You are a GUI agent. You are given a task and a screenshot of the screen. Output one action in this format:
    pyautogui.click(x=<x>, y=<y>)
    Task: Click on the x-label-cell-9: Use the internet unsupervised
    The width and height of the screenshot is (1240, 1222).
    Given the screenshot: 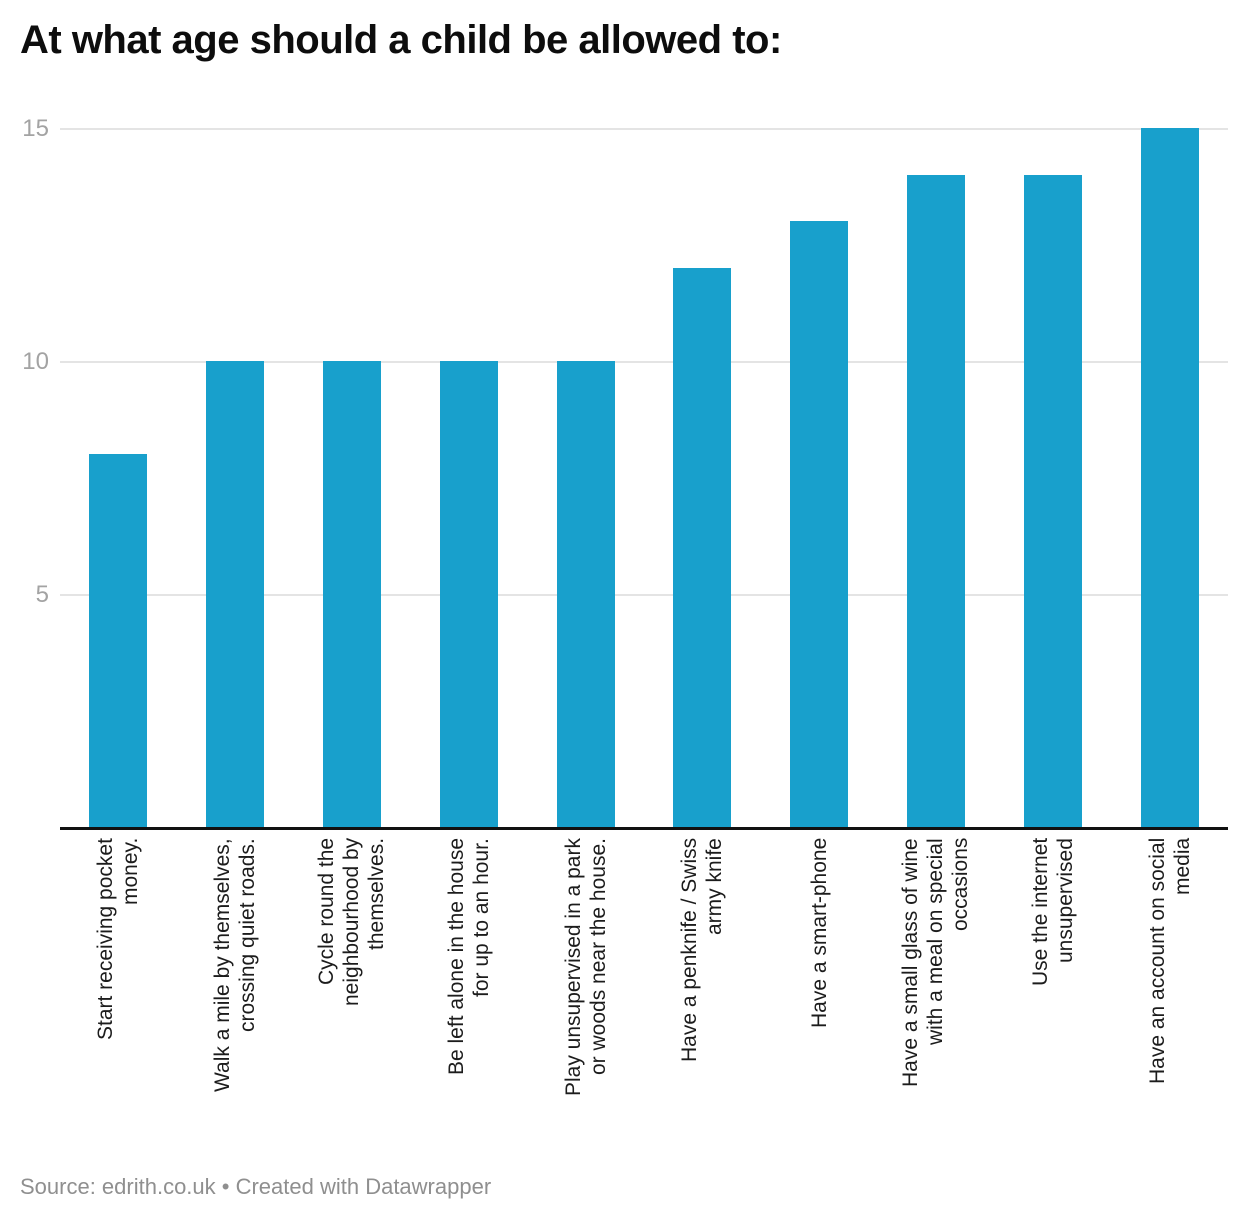 What is the action you would take?
    pyautogui.click(x=1052, y=984)
    